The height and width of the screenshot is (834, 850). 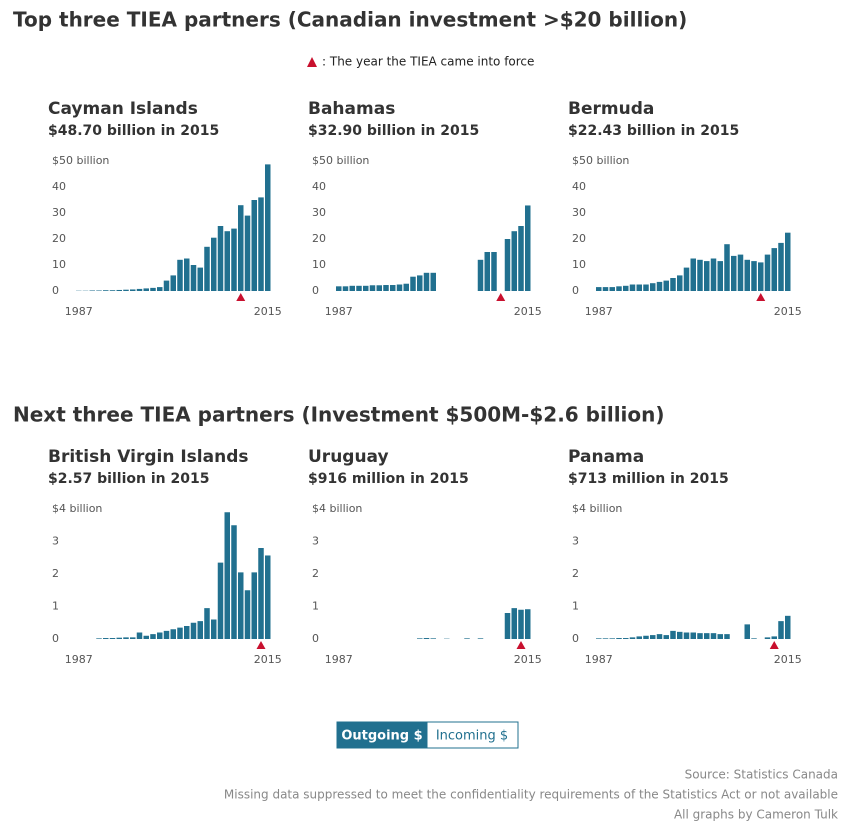 I want to click on chart-subtitle: $916 million in 2015, so click(x=388, y=479).